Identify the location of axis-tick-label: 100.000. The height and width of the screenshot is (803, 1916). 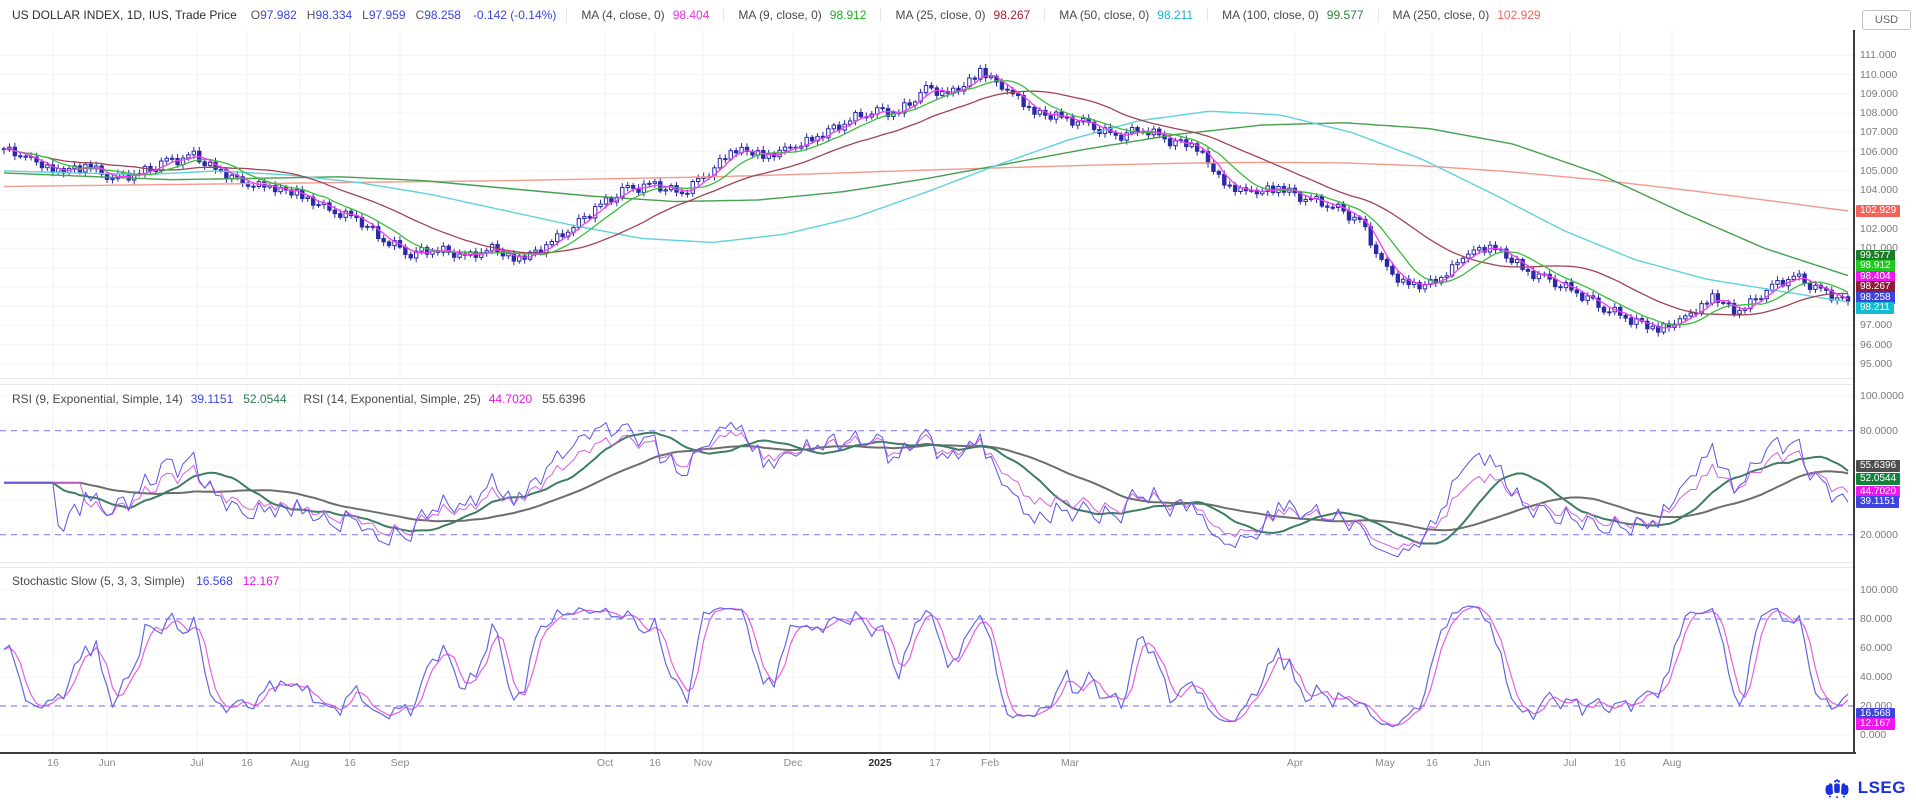
(1879, 590).